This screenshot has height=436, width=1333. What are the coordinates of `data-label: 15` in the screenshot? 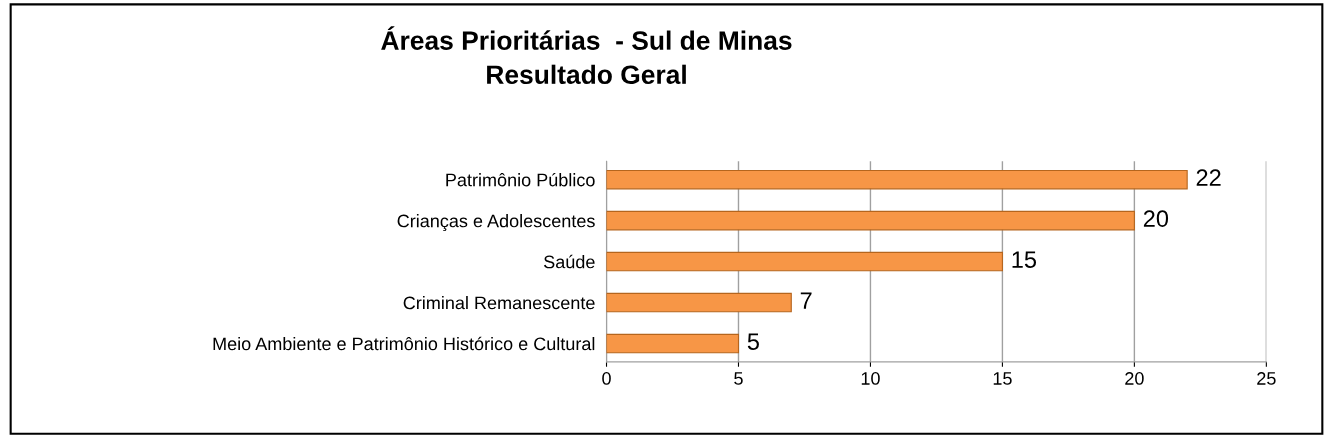 It's located at (1024, 259).